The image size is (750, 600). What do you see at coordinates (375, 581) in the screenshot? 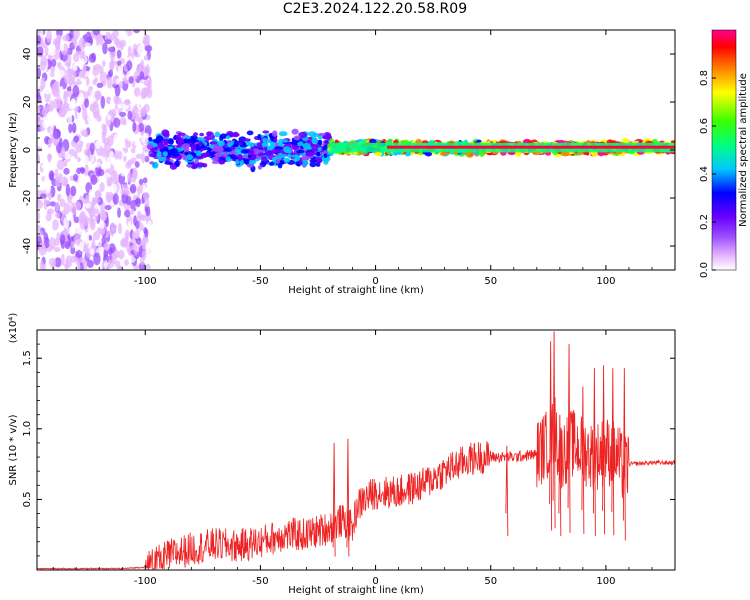
I see `x-tick-label: 0` at bounding box center [375, 581].